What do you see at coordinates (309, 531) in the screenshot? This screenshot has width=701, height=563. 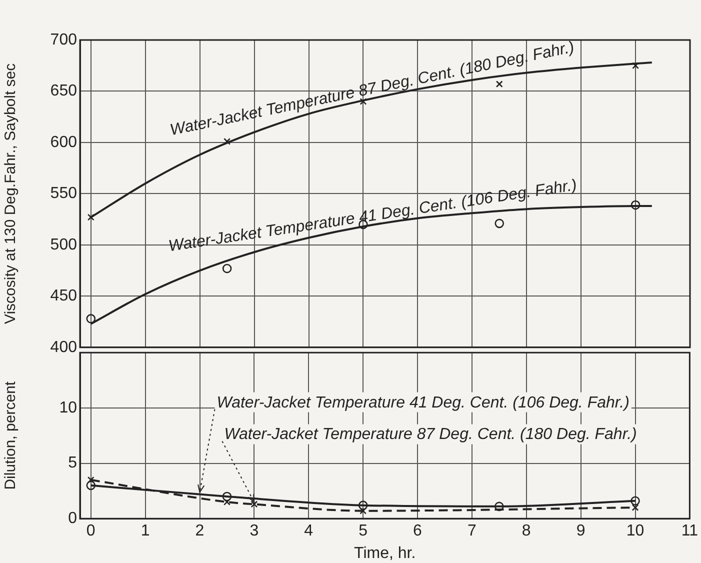 I see `x-tick-label: 4` at bounding box center [309, 531].